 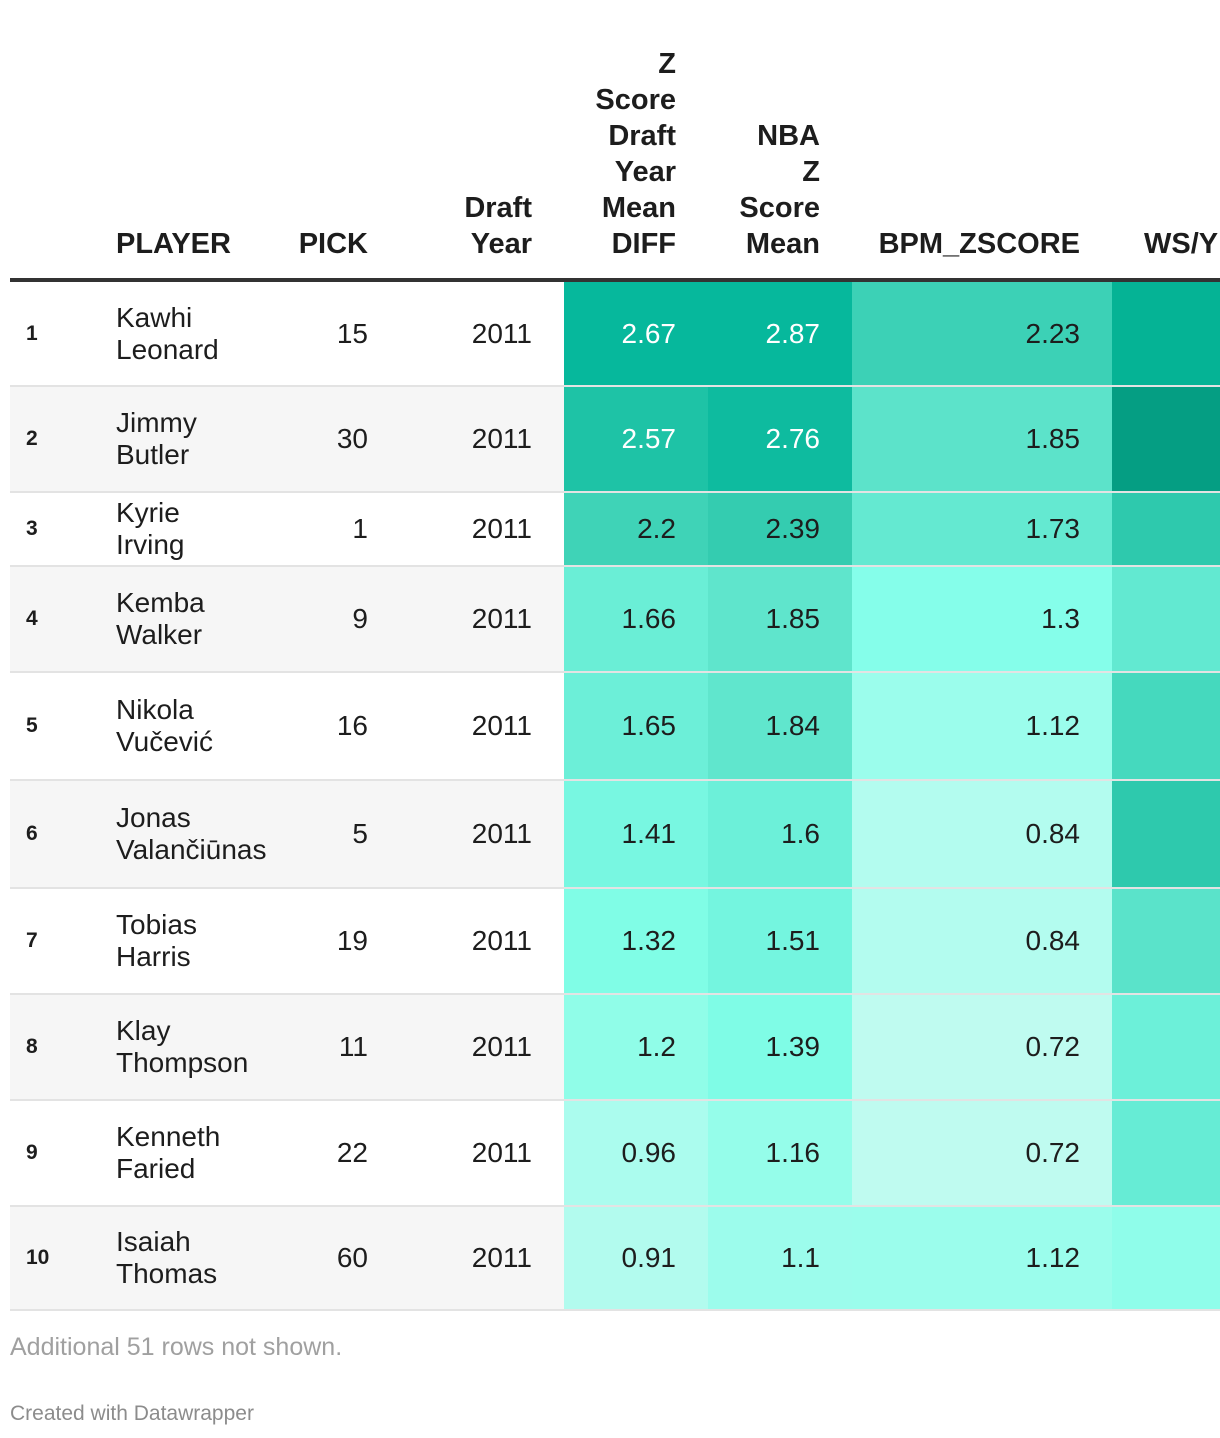 What do you see at coordinates (167, 333) in the screenshot?
I see `player-cell: Kawhi Leonard` at bounding box center [167, 333].